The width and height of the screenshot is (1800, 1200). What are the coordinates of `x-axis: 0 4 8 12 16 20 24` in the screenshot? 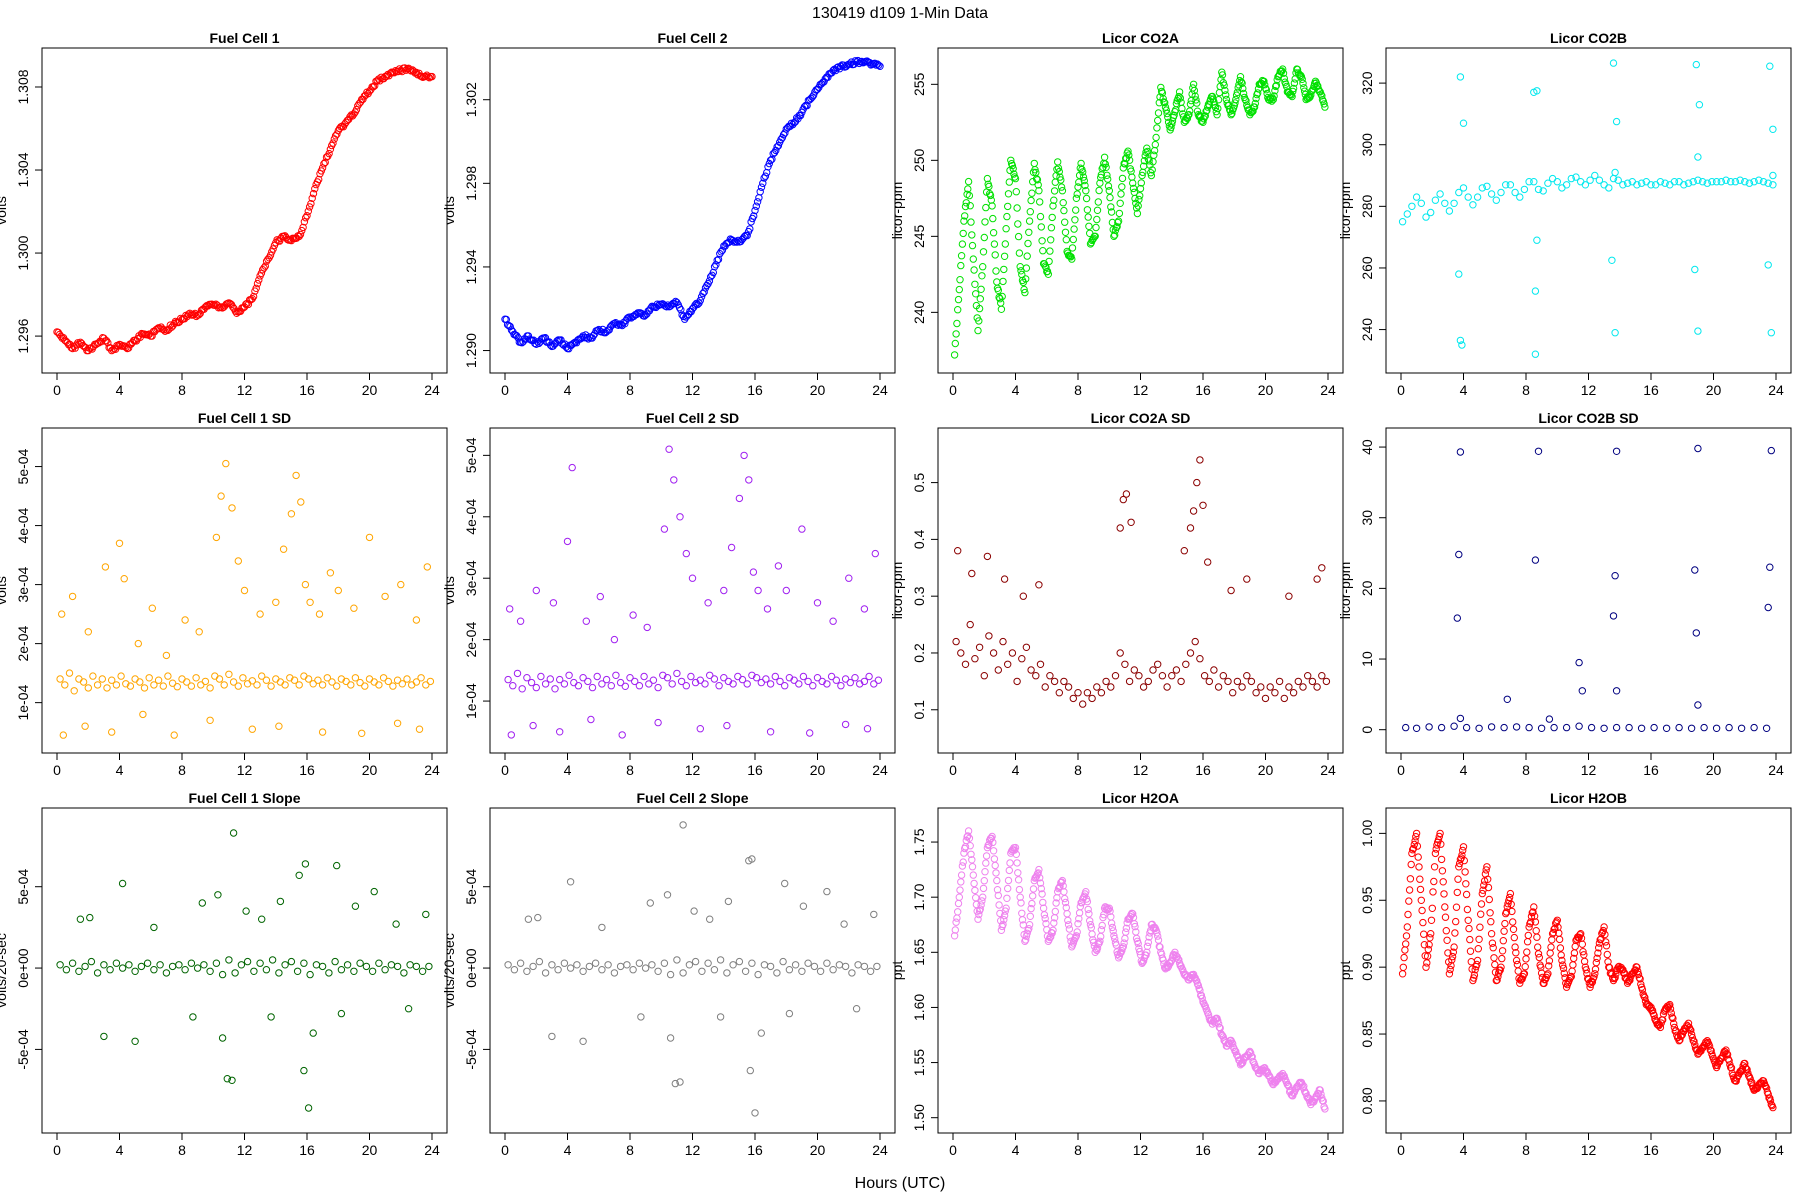 It's located at (246, 765).